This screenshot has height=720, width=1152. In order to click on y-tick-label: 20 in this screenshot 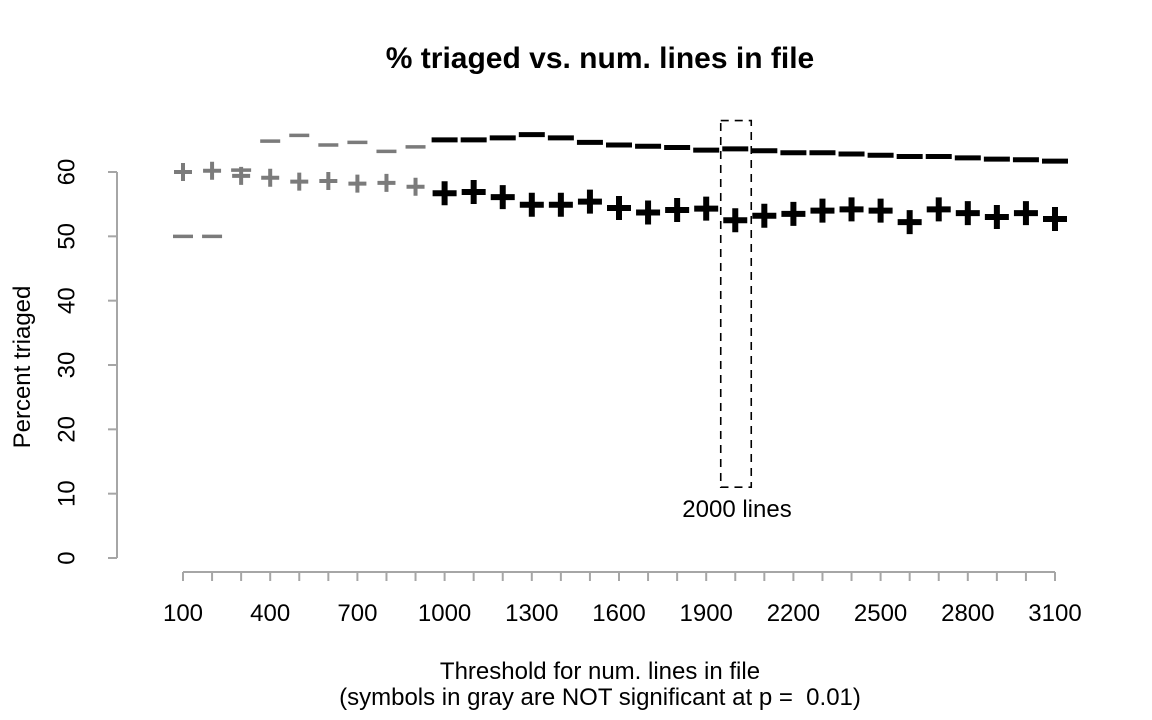, I will do `click(67, 429)`.